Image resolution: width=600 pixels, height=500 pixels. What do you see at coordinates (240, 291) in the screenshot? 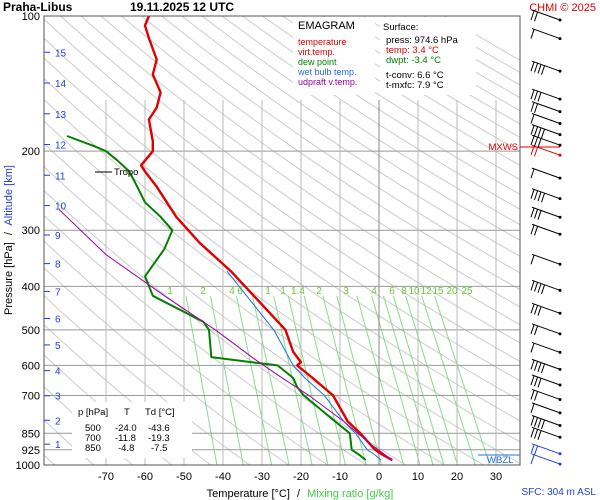
I see `mixing-ratio-label: 6` at bounding box center [240, 291].